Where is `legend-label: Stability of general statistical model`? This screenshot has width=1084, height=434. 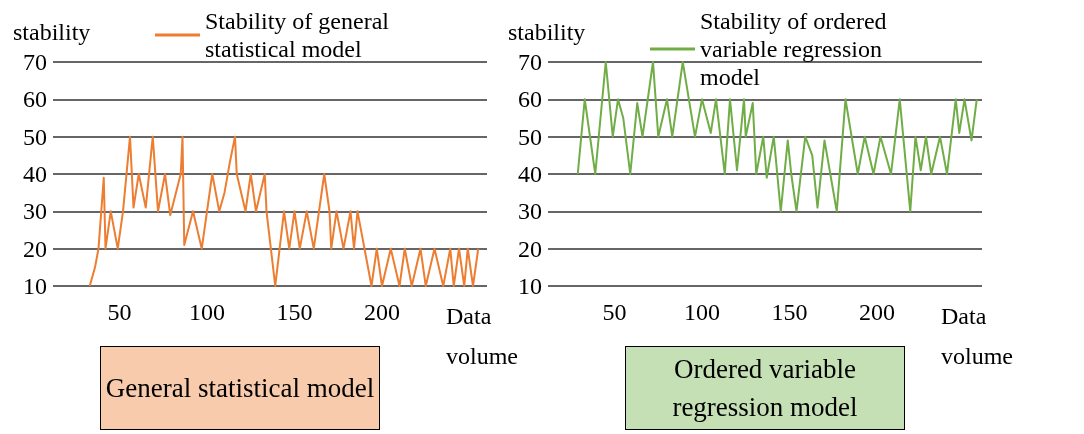
legend-label: Stability of general statistical model is located at coordinates (297, 35).